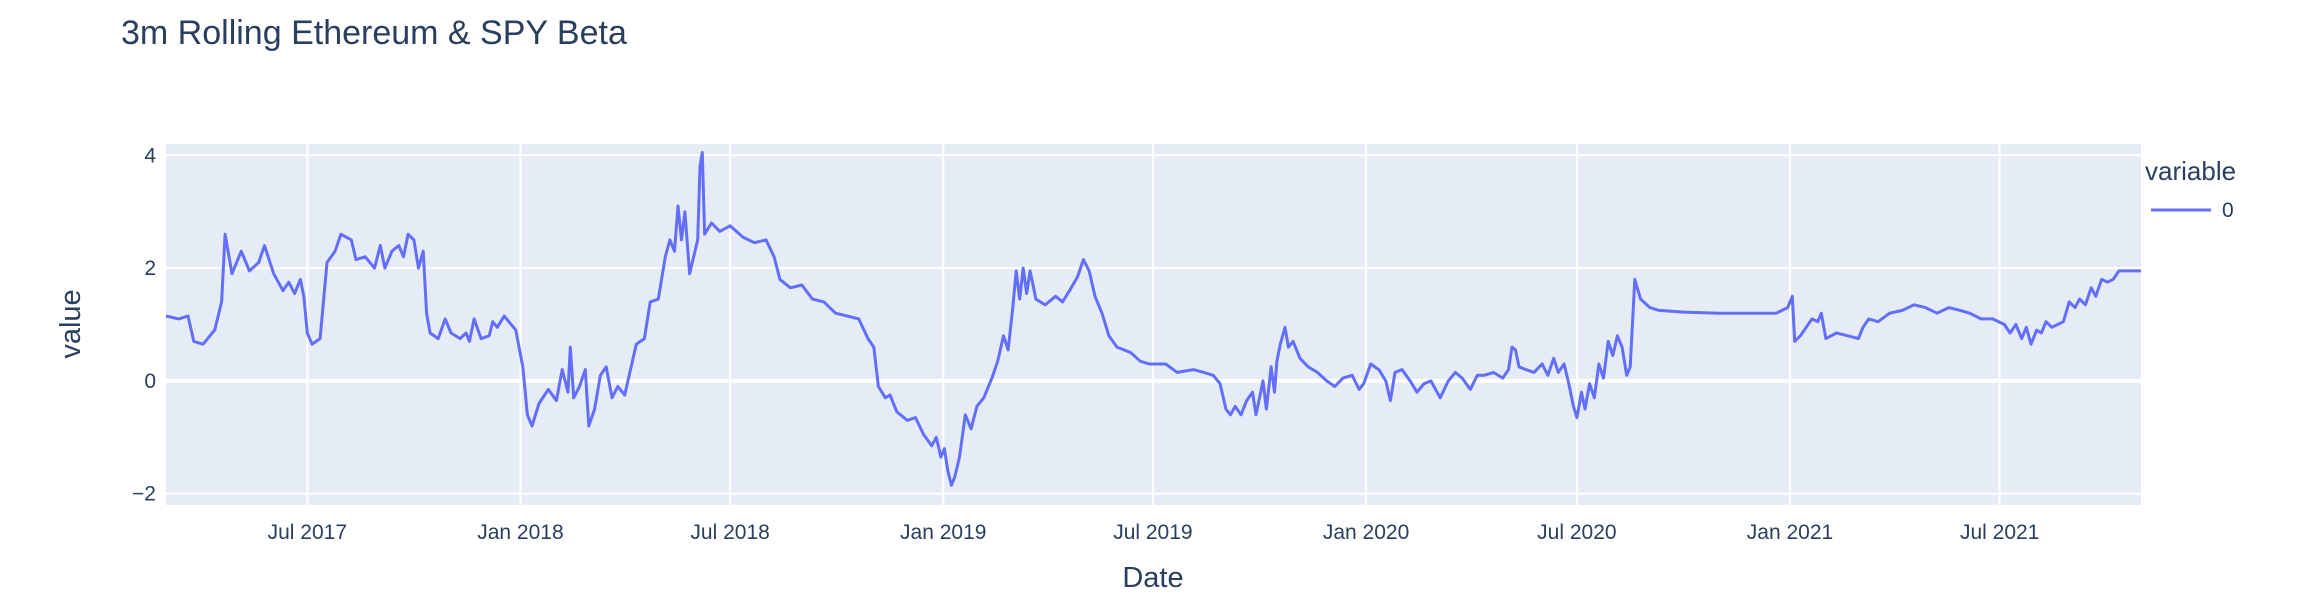  I want to click on y-tick-label: −2, so click(144, 494).